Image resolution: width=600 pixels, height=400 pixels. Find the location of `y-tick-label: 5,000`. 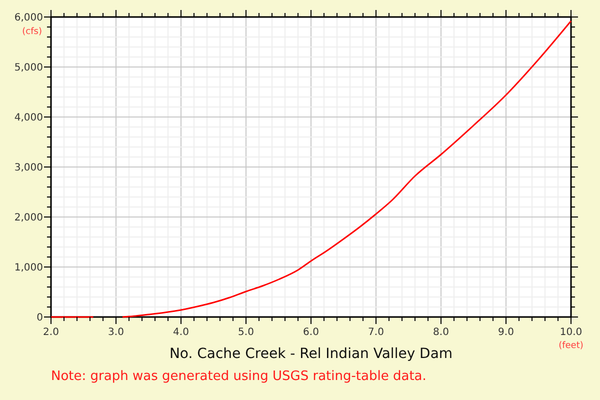

y-tick-label: 5,000 is located at coordinates (28, 68).